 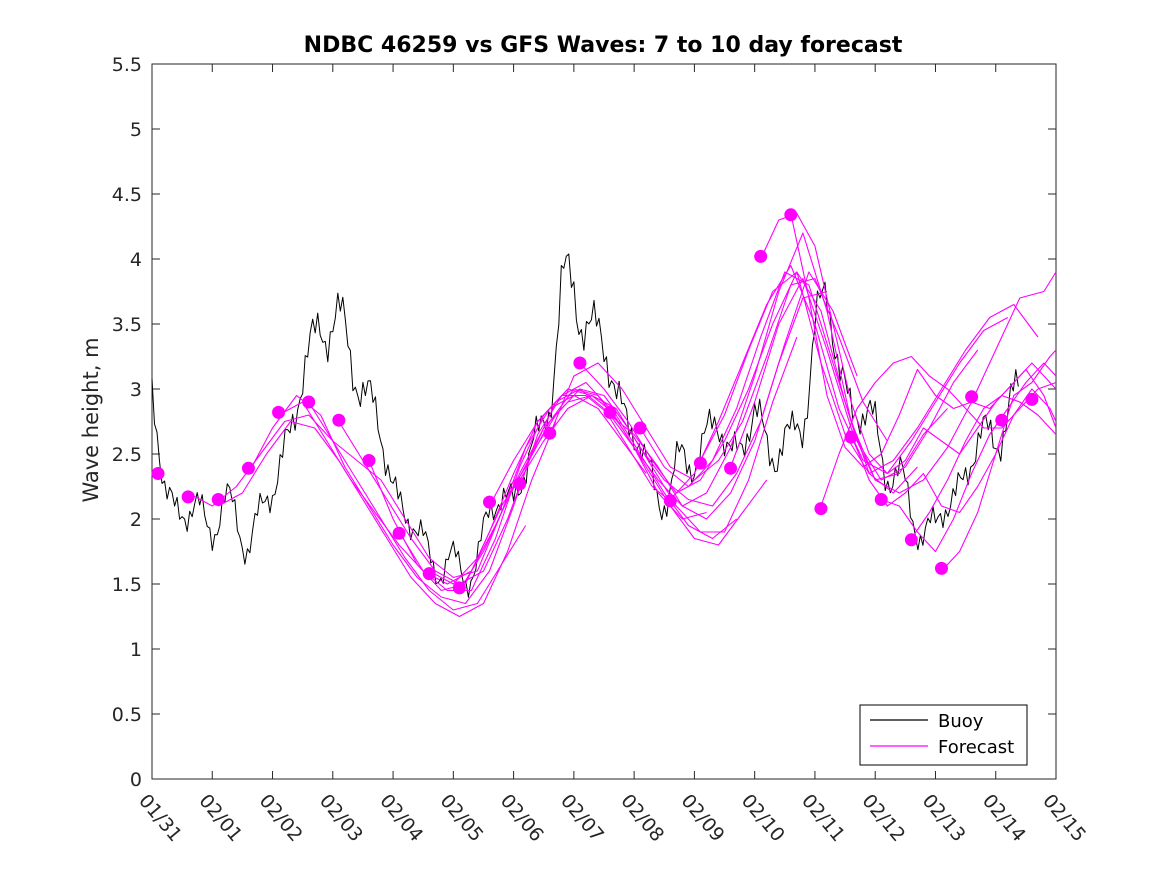 I want to click on y-tick-label: 3.5, so click(x=127, y=325).